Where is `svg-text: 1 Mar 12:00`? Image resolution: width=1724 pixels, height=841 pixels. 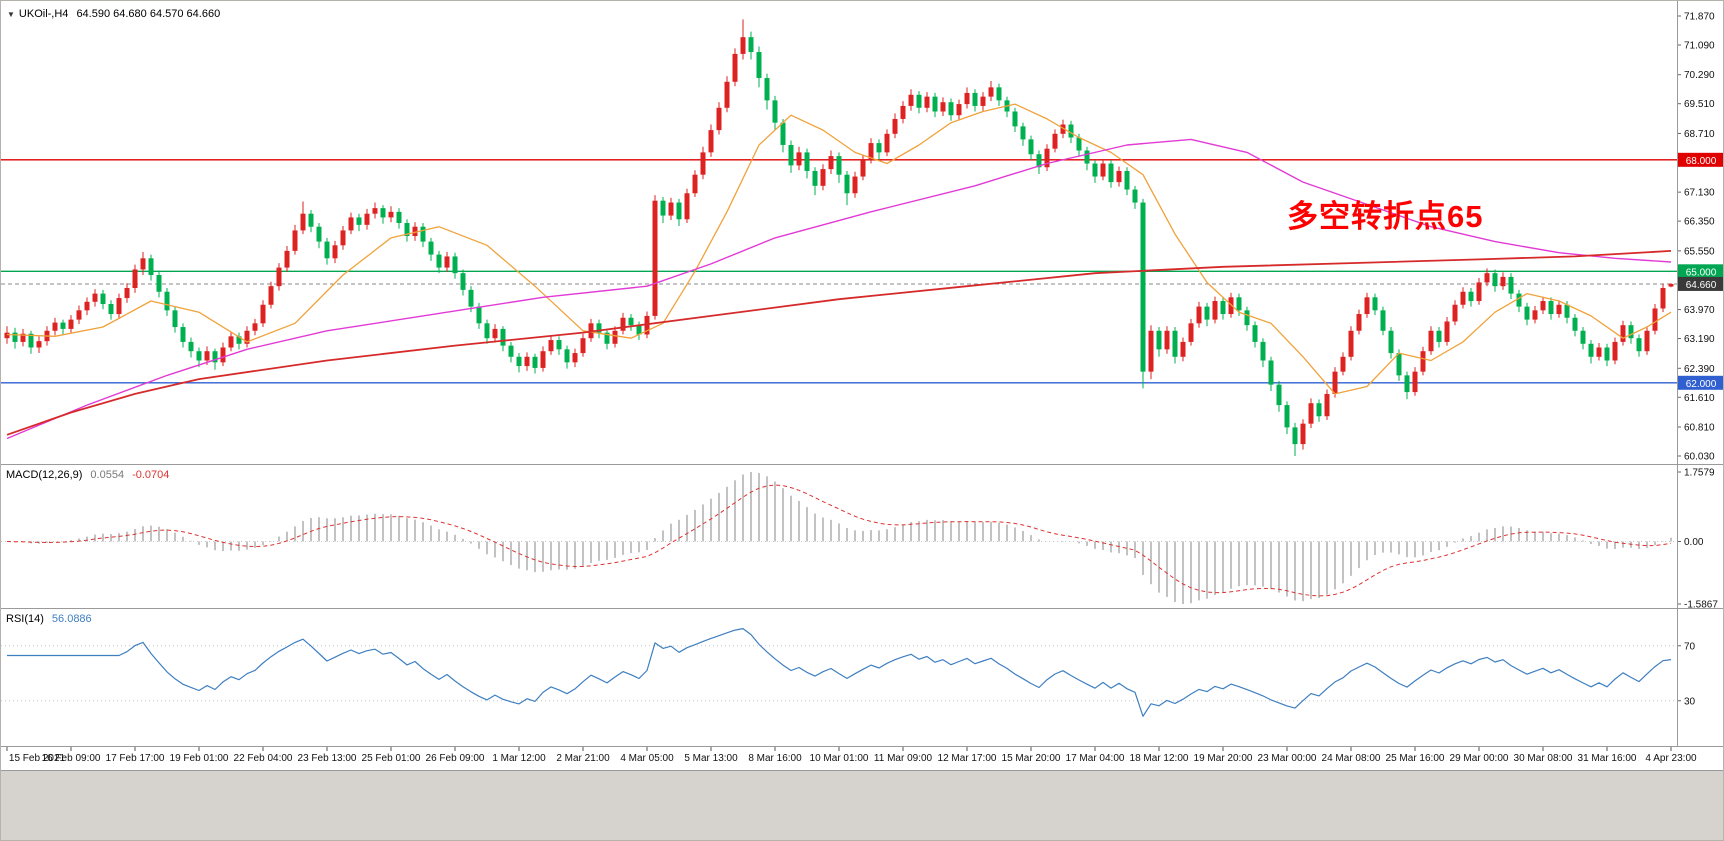
svg-text: 1 Mar 12:00 is located at coordinates (519, 758).